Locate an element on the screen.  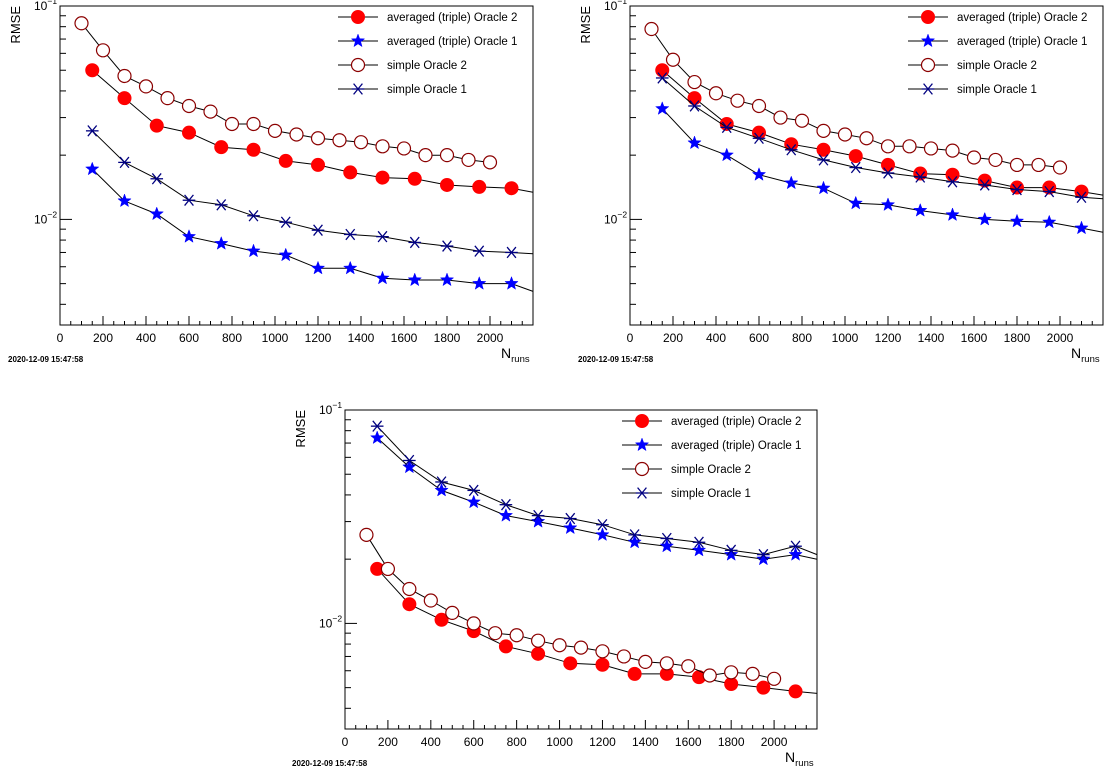
timestamp: 2020-12-09 15:47:58 is located at coordinates (616, 359).